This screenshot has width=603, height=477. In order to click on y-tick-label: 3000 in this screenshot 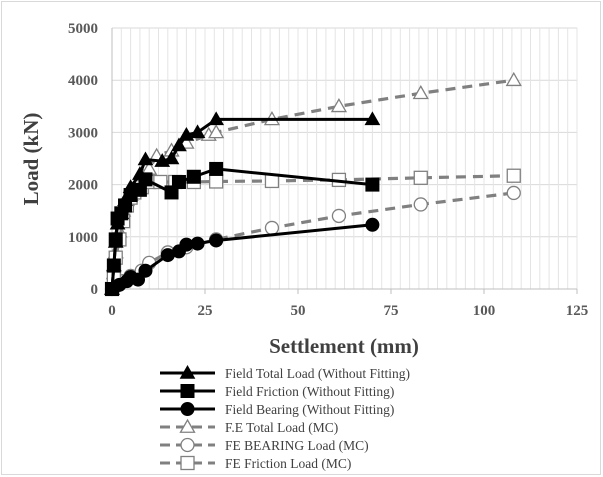, I will do `click(83, 133)`.